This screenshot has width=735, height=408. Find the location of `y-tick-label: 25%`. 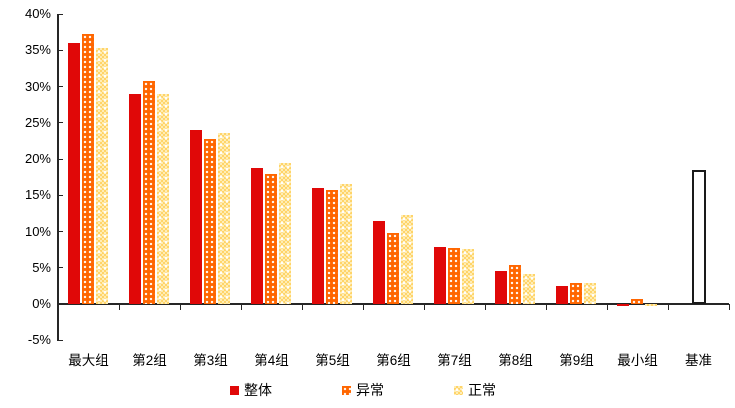

y-tick-label: 25% is located at coordinates (37, 122).